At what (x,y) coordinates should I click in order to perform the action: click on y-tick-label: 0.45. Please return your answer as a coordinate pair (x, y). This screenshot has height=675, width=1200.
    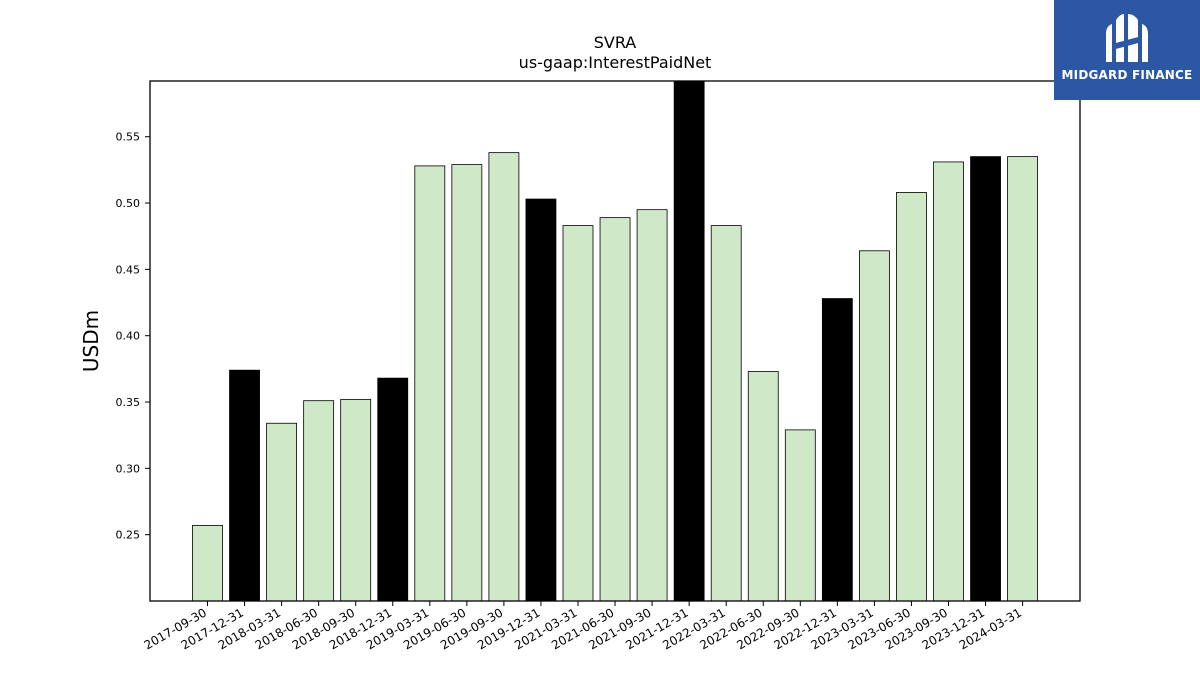
    Looking at the image, I should click on (128, 269).